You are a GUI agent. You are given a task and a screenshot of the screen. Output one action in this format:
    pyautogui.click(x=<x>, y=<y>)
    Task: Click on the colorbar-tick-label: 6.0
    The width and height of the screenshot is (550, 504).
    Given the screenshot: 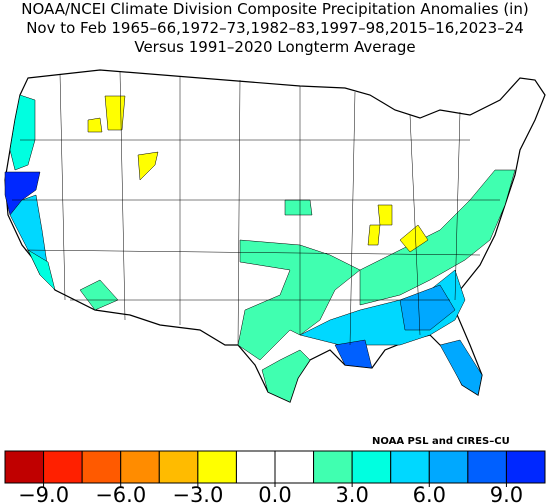 What is the action you would take?
    pyautogui.click(x=429, y=493)
    